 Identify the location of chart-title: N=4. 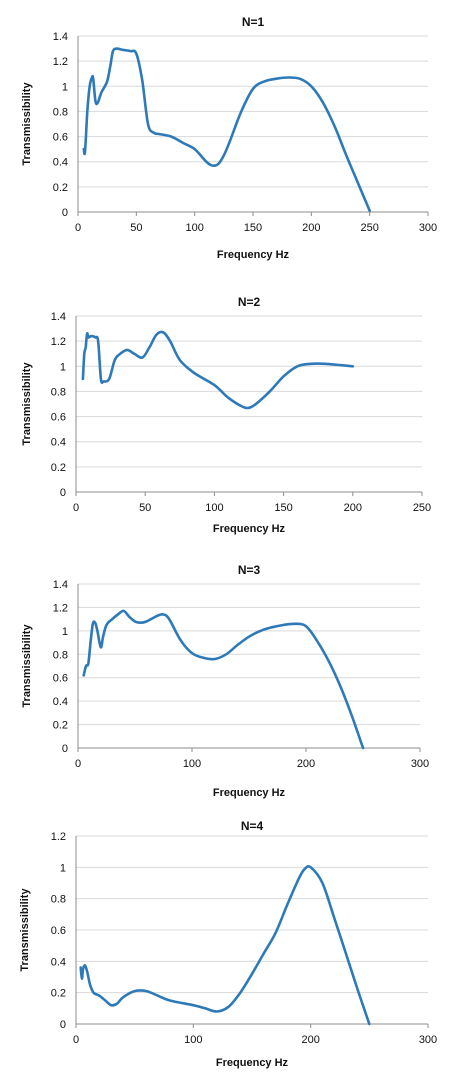
(252, 826).